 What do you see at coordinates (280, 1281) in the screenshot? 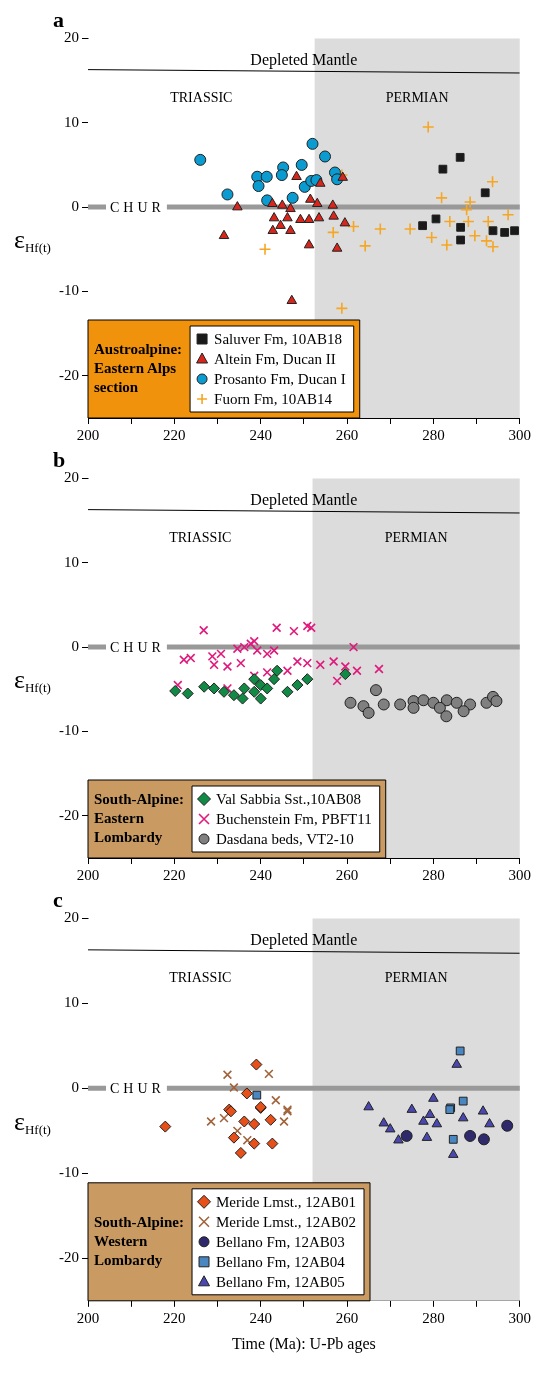
I see `legend-label: Bellano Fm, 12AB05` at bounding box center [280, 1281].